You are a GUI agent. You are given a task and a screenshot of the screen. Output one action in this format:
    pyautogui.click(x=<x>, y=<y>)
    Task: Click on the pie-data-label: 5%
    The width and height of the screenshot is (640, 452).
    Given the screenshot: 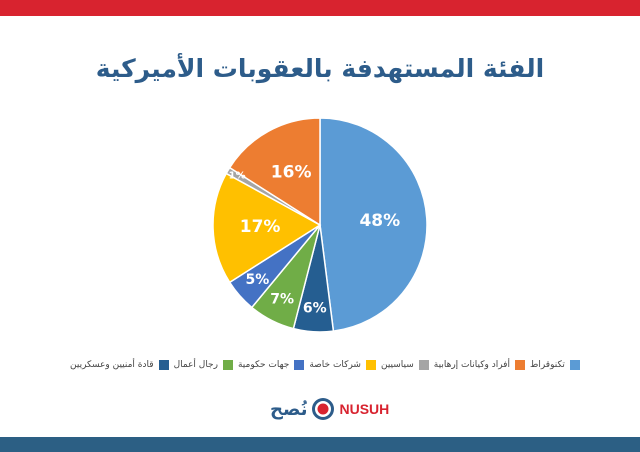 What is the action you would take?
    pyautogui.click(x=258, y=280)
    